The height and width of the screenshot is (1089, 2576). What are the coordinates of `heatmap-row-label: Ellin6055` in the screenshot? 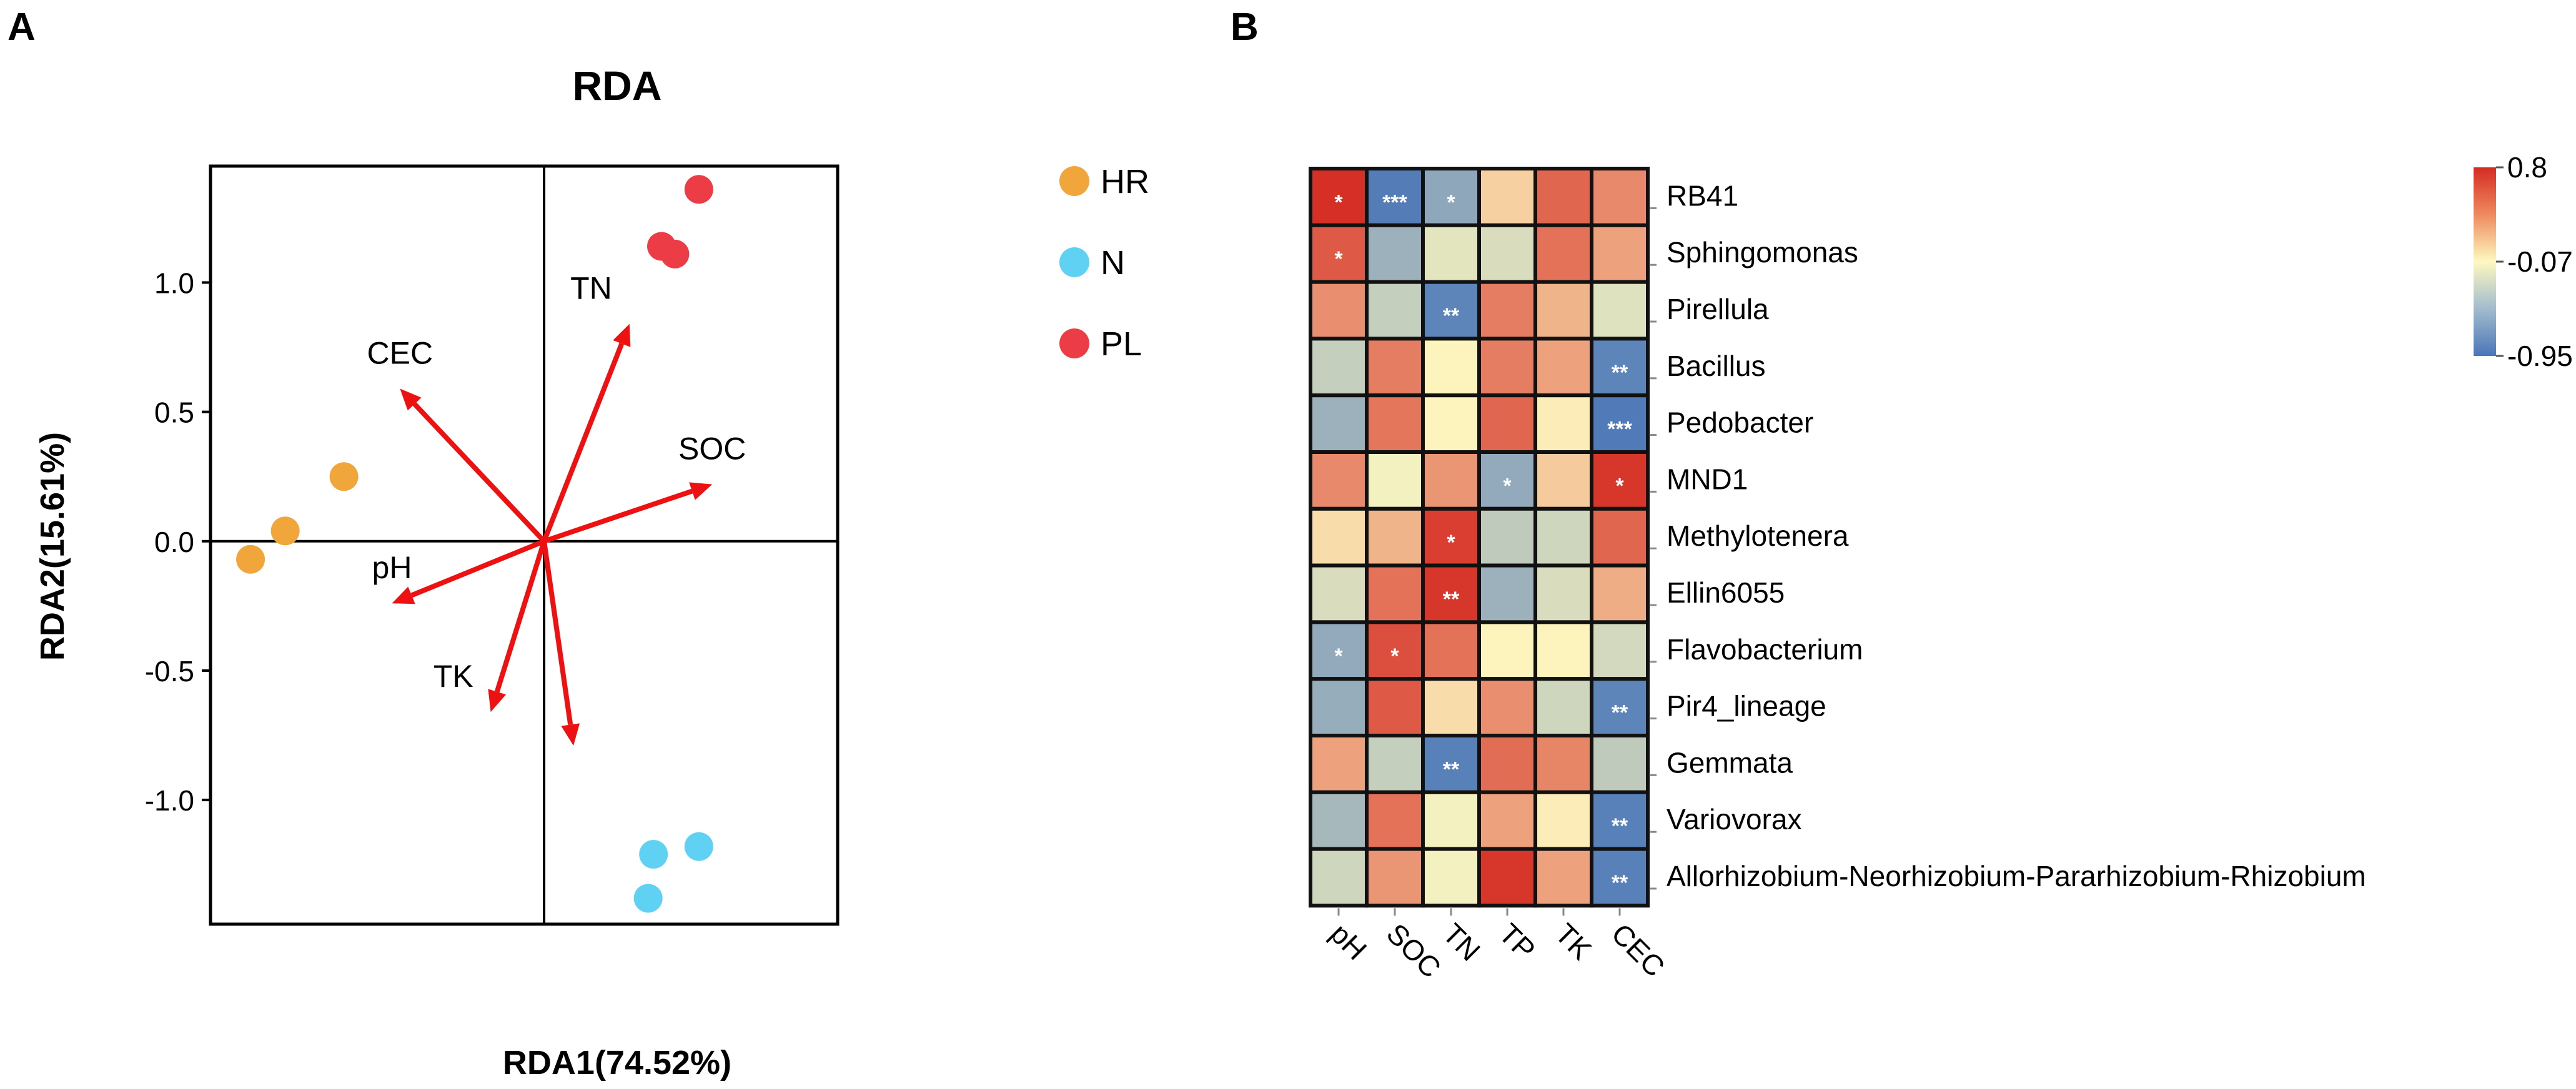 It's located at (1726, 592).